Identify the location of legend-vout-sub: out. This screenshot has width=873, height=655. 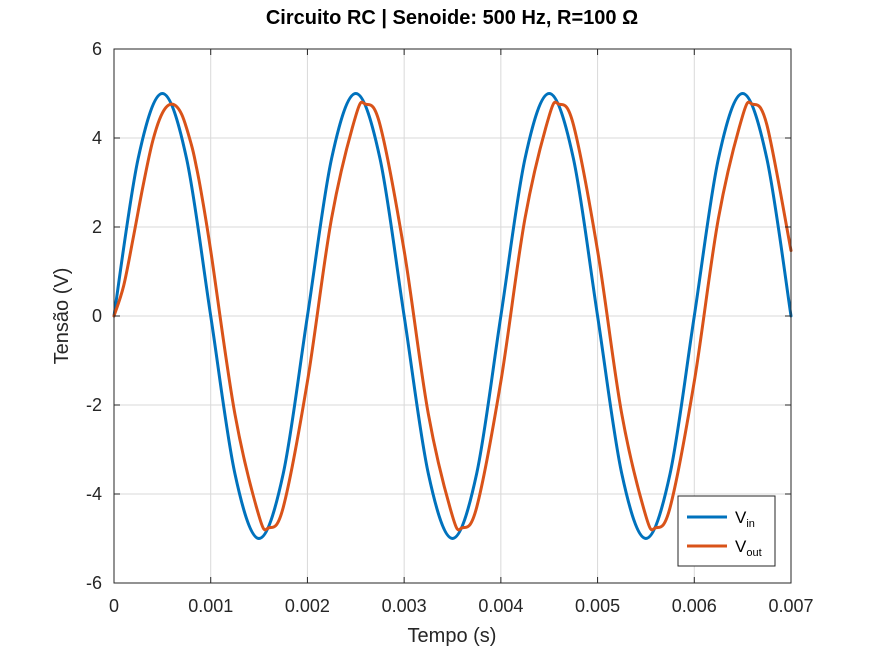
(753, 553).